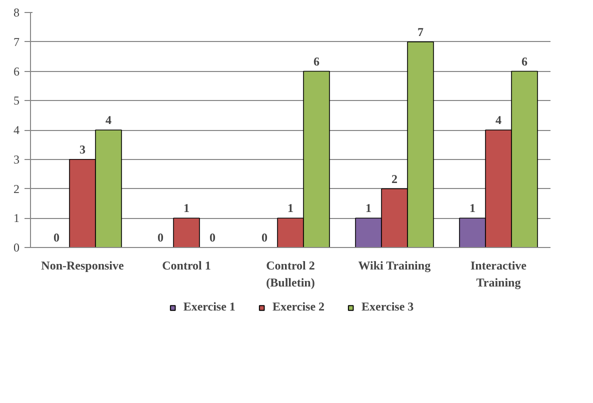 This screenshot has width=593, height=403. Describe the element at coordinates (186, 233) in the screenshot. I see `bar` at that location.